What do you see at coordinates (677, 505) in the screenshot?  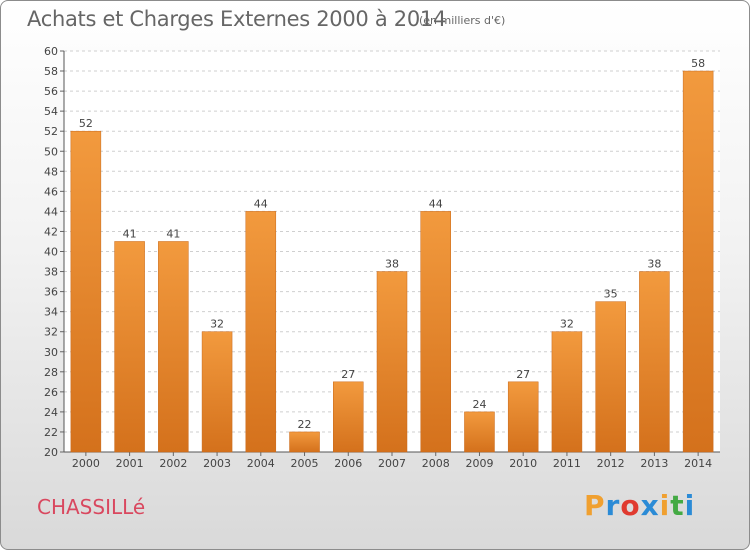 I see `brand-letter: t` at bounding box center [677, 505].